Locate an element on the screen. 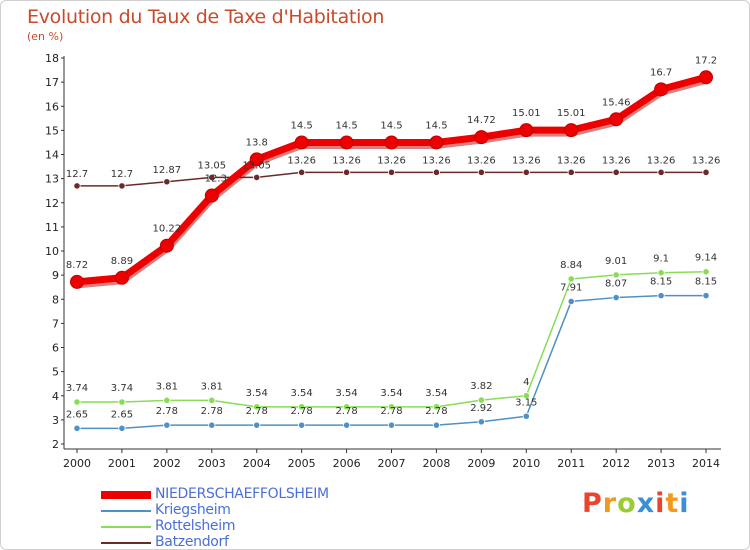 This screenshot has height=550, width=750. x-tick-label: 2002 is located at coordinates (167, 463).